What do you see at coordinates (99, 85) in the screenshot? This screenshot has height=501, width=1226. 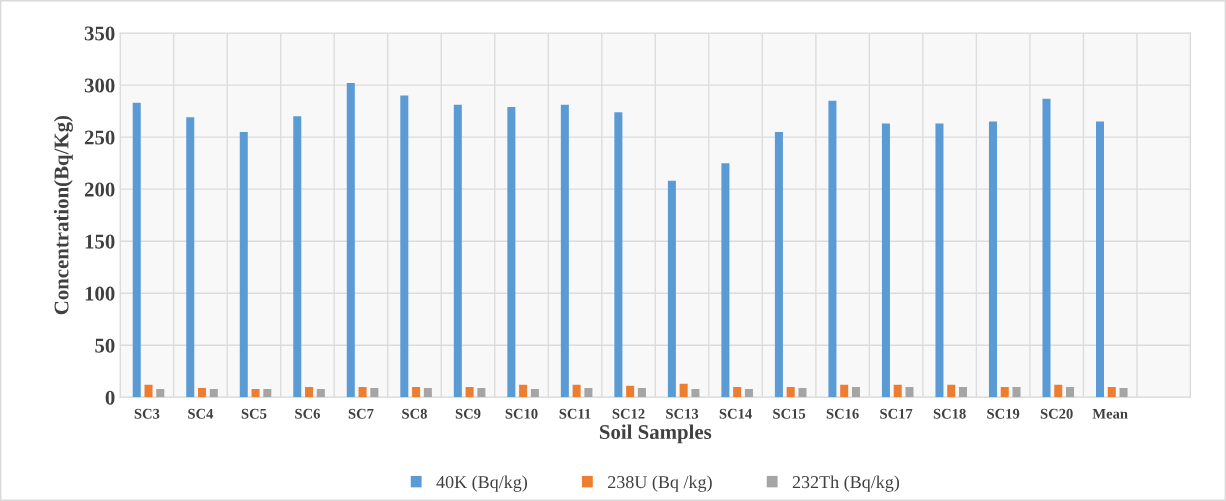 I see `y-tick-label: 300` at bounding box center [99, 85].